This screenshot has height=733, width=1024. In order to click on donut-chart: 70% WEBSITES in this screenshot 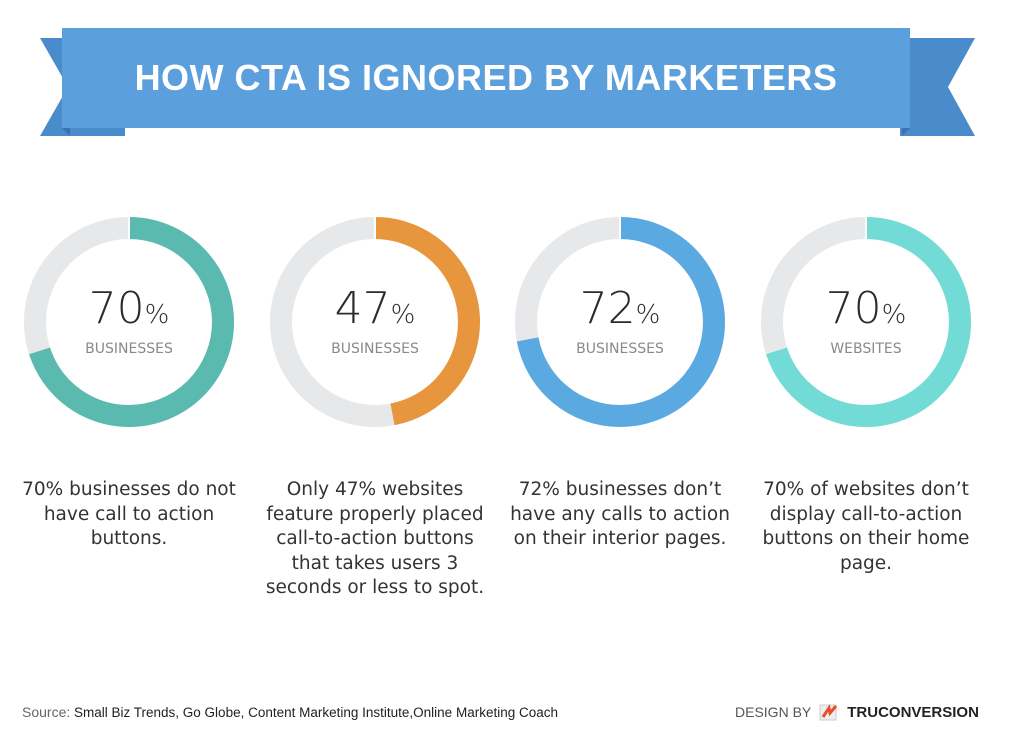, I will do `click(866, 322)`.